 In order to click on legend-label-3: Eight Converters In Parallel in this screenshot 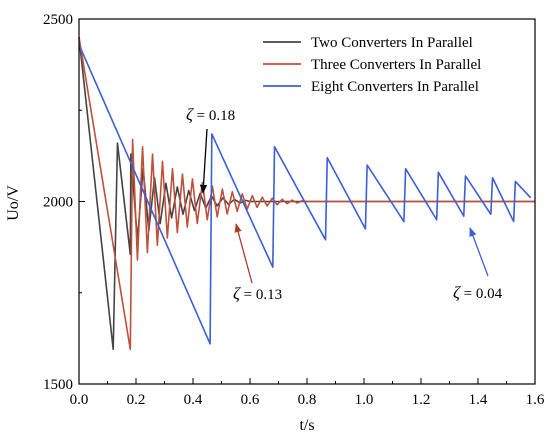, I will do `click(395, 87)`.